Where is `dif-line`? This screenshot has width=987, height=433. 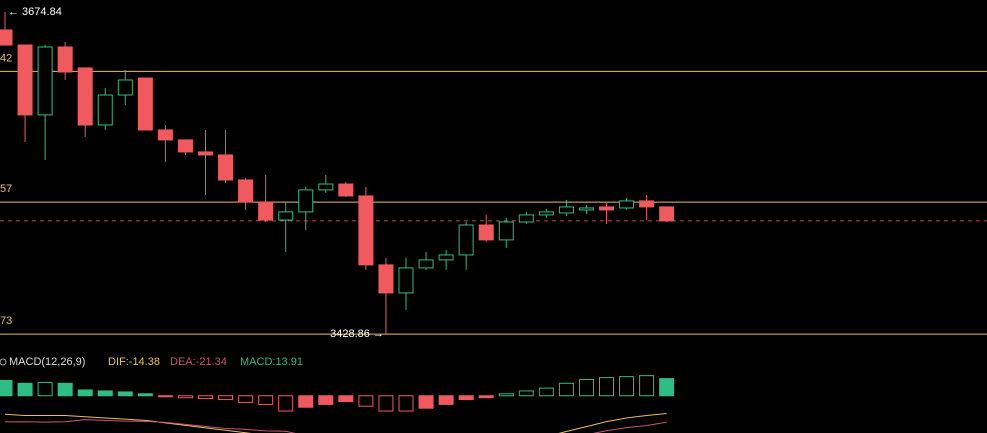 dif-line is located at coordinates (335, 422).